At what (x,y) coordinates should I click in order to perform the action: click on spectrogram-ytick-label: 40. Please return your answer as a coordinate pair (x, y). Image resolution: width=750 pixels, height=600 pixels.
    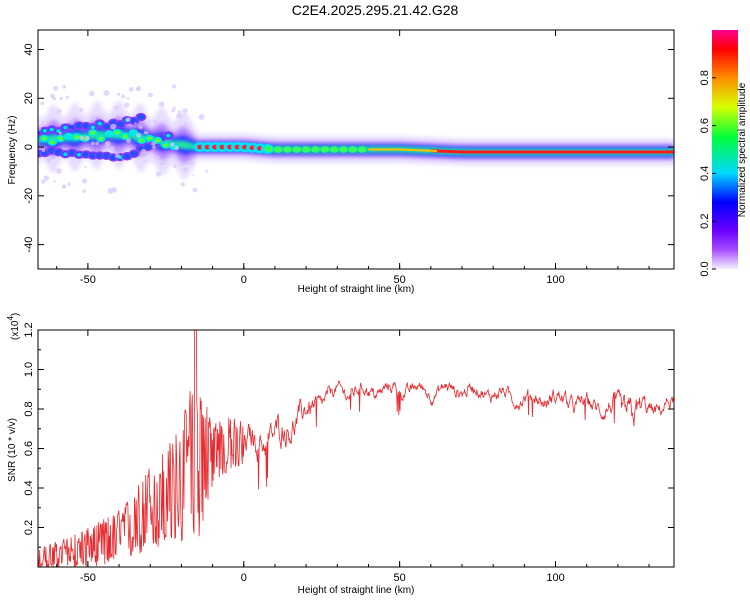
    Looking at the image, I should click on (29, 49).